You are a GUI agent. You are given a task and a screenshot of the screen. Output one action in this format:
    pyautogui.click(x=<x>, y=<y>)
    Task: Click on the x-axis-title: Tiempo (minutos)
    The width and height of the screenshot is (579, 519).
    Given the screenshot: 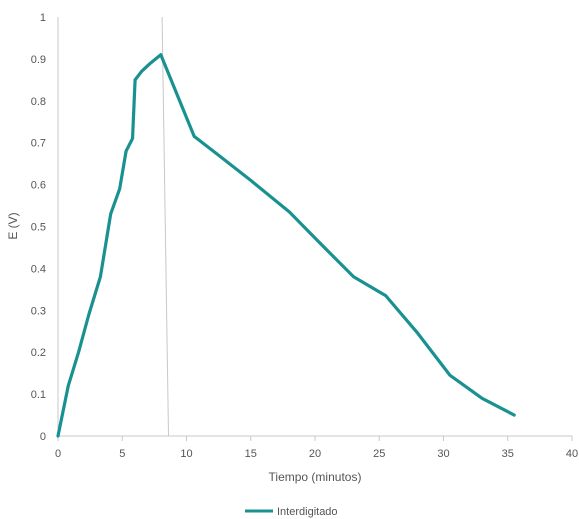 What is the action you would take?
    pyautogui.click(x=315, y=477)
    